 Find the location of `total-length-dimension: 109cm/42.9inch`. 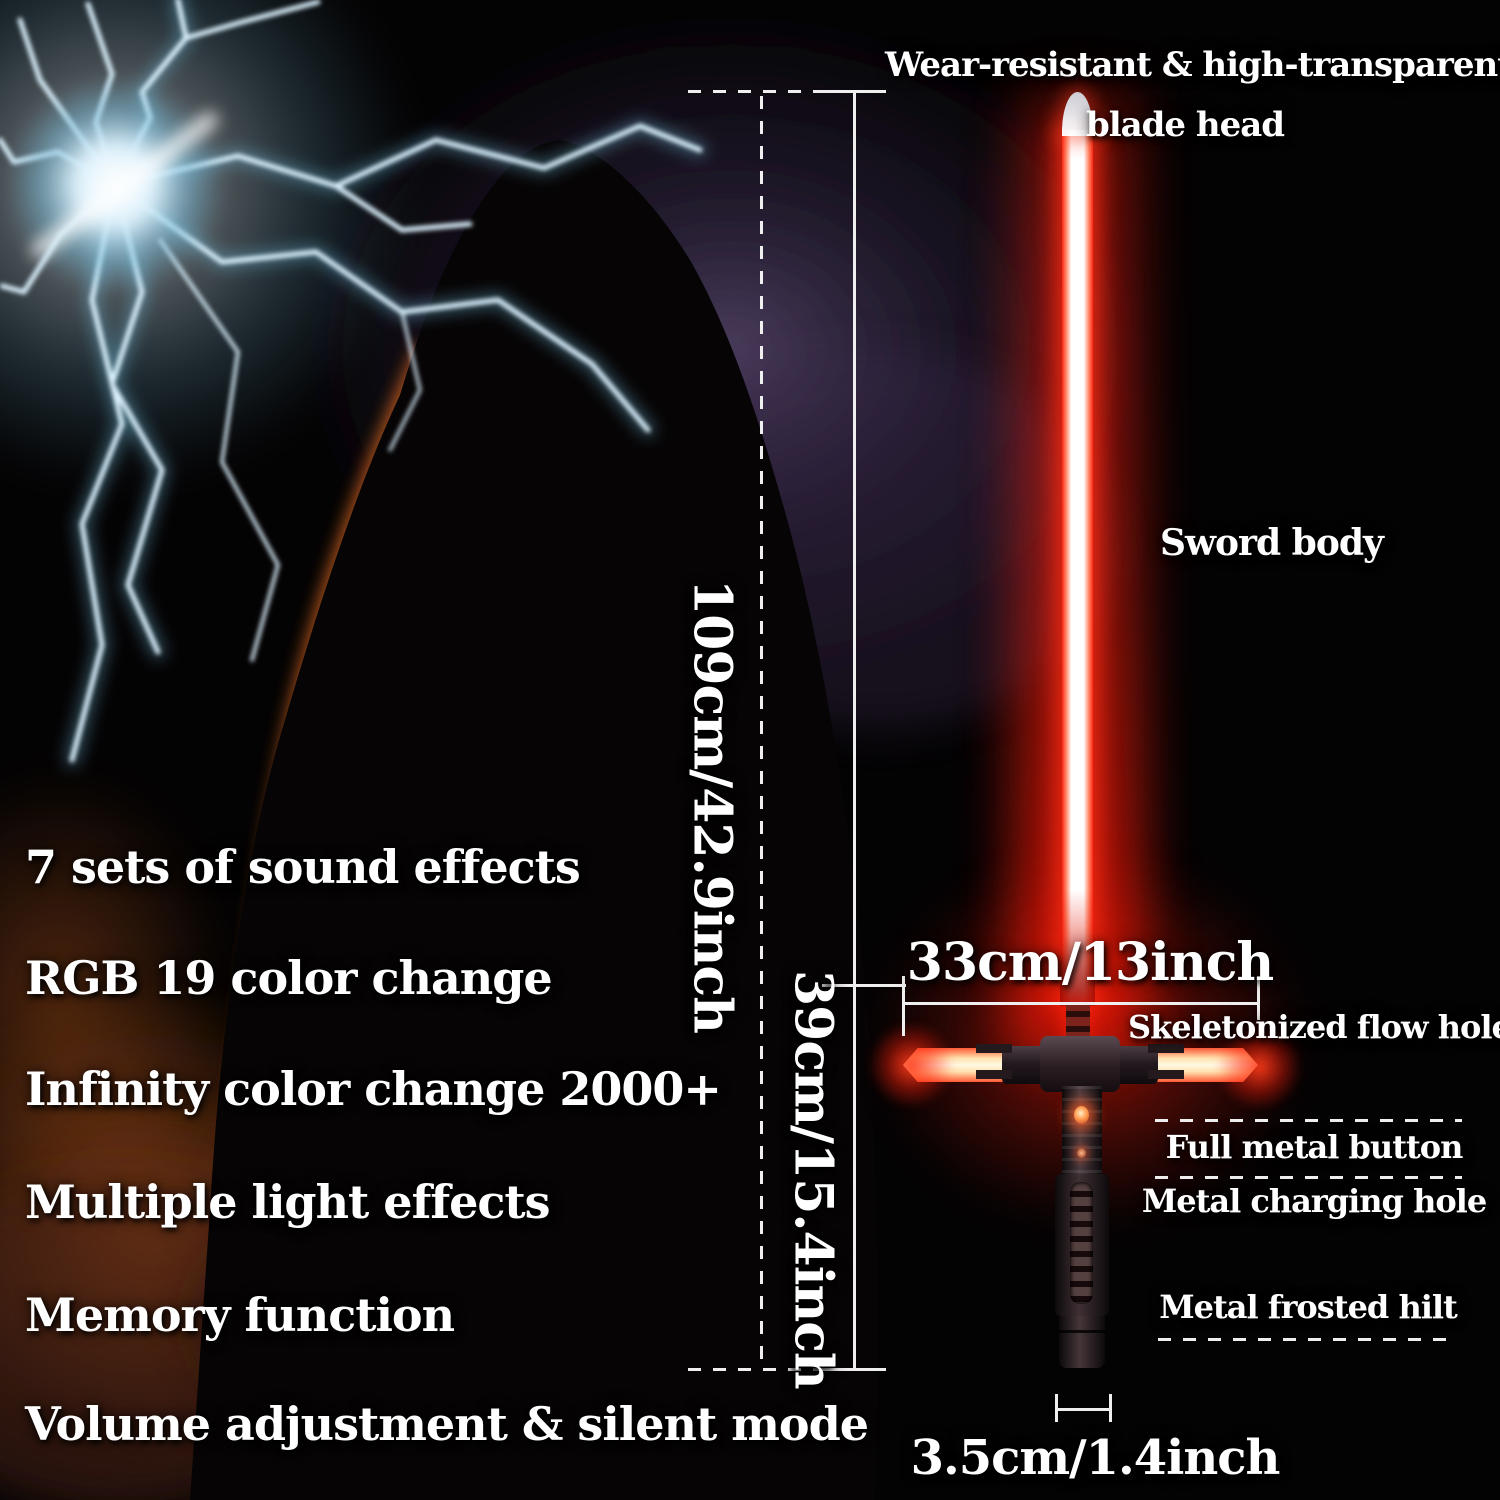

total-length-dimension: 109cm/42.9inch is located at coordinates (712, 806).